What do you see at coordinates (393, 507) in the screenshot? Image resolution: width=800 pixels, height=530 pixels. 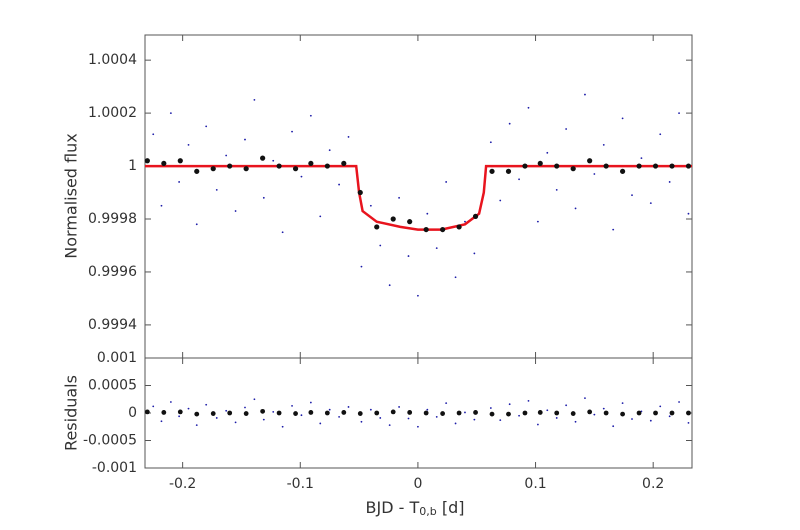 I see `x-axis-label-main: BJD - T` at bounding box center [393, 507].